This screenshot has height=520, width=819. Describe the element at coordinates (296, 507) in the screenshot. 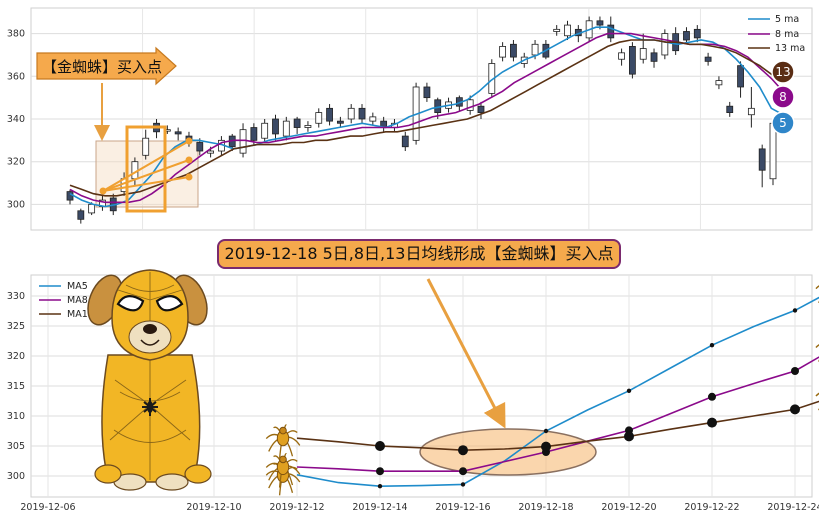

I see `bottom-x-tick-label: 2019-12-12` at that location.